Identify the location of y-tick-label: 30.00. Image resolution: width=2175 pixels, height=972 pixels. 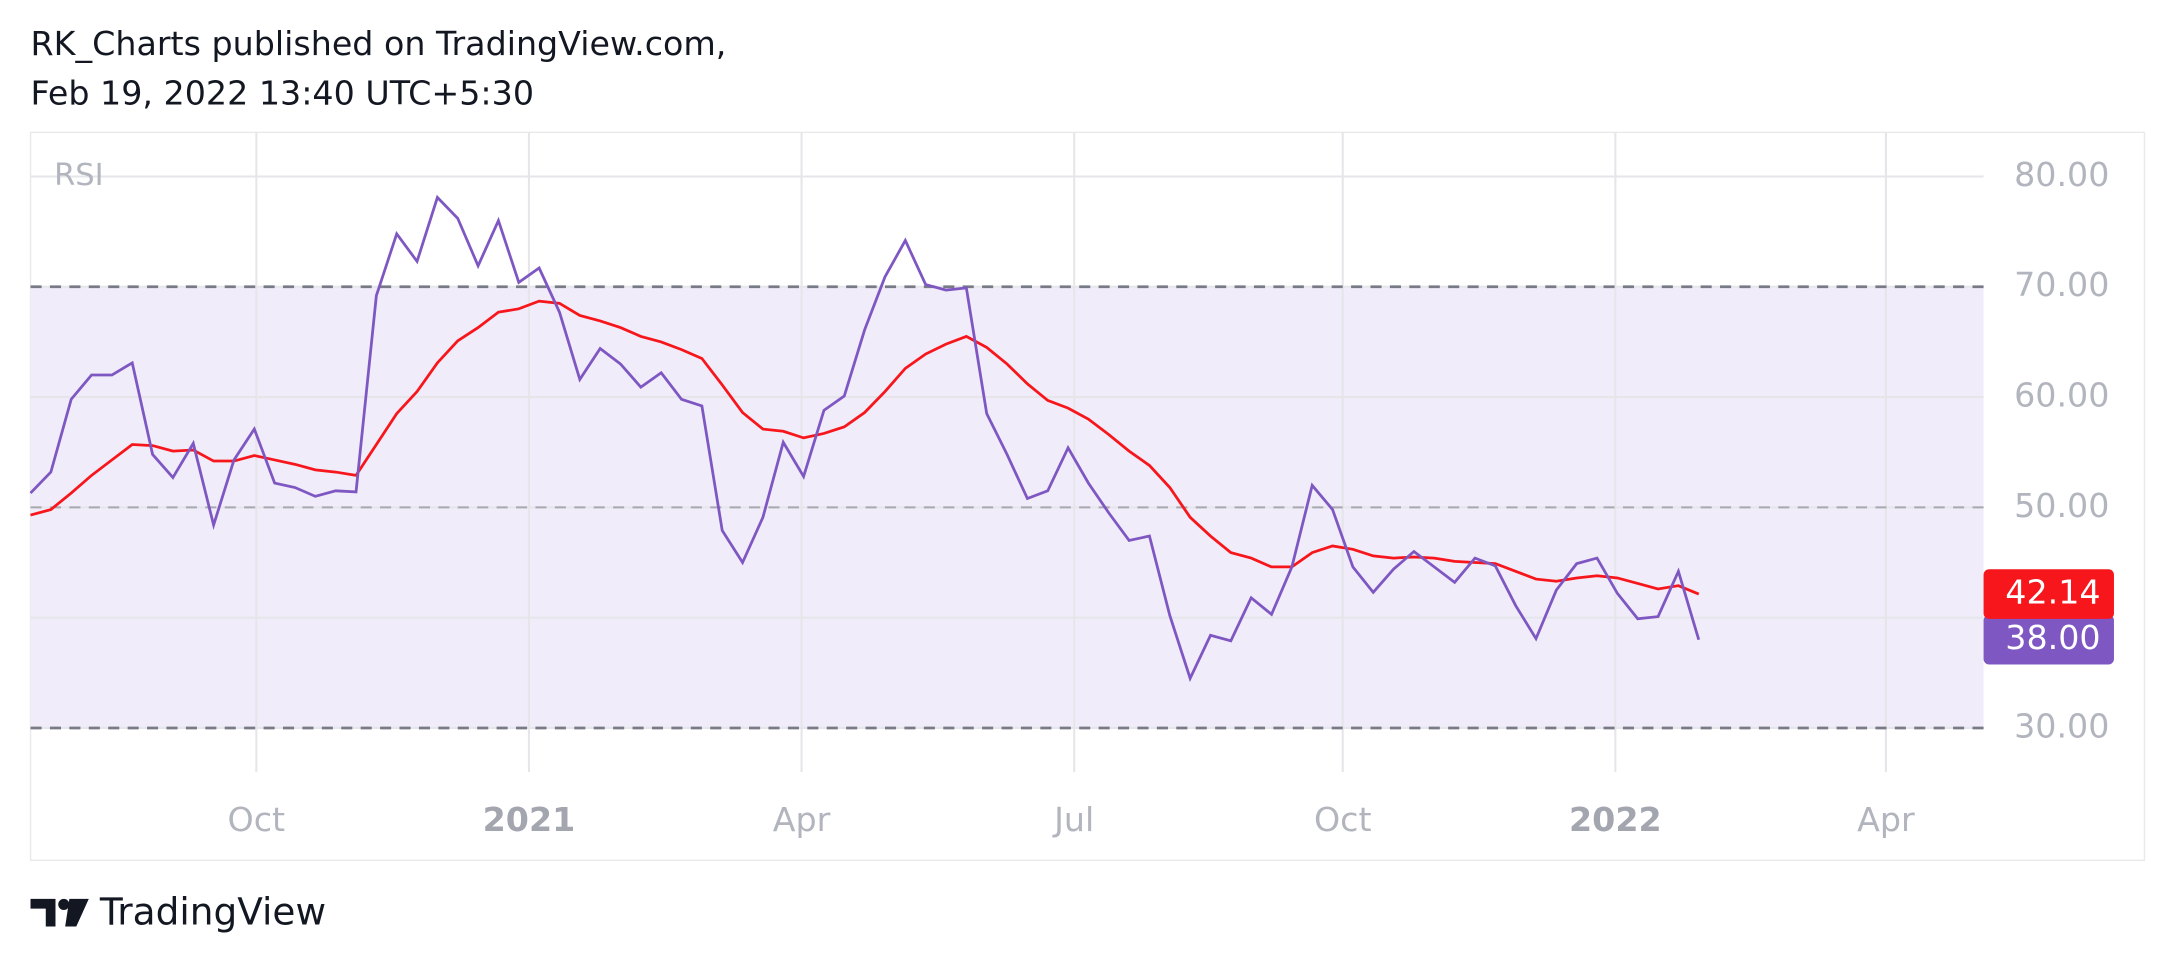
(2061, 726).